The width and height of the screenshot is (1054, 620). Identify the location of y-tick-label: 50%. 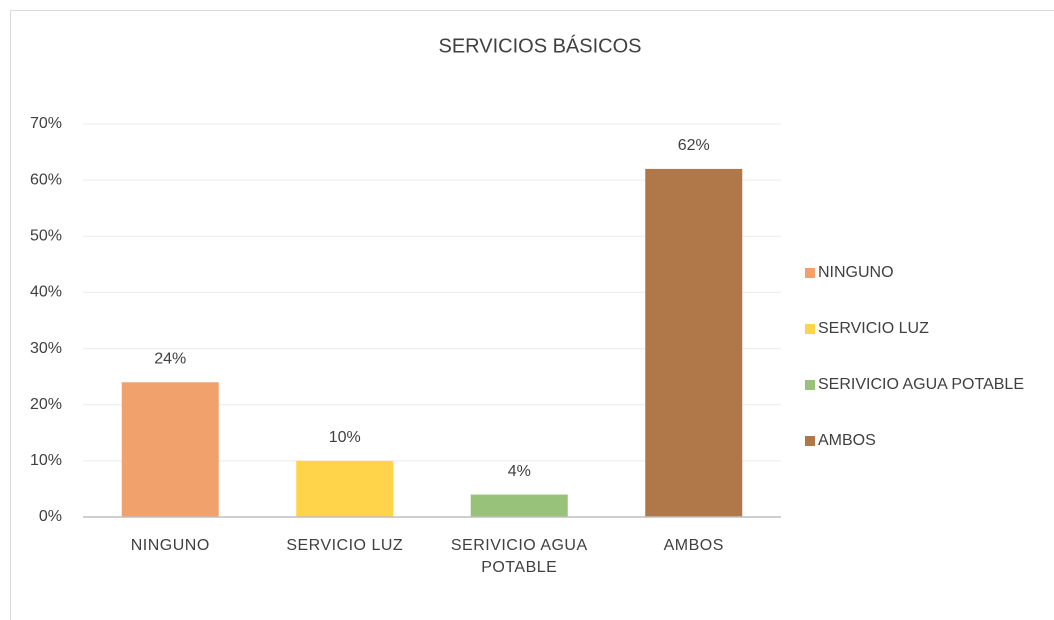
(46, 236).